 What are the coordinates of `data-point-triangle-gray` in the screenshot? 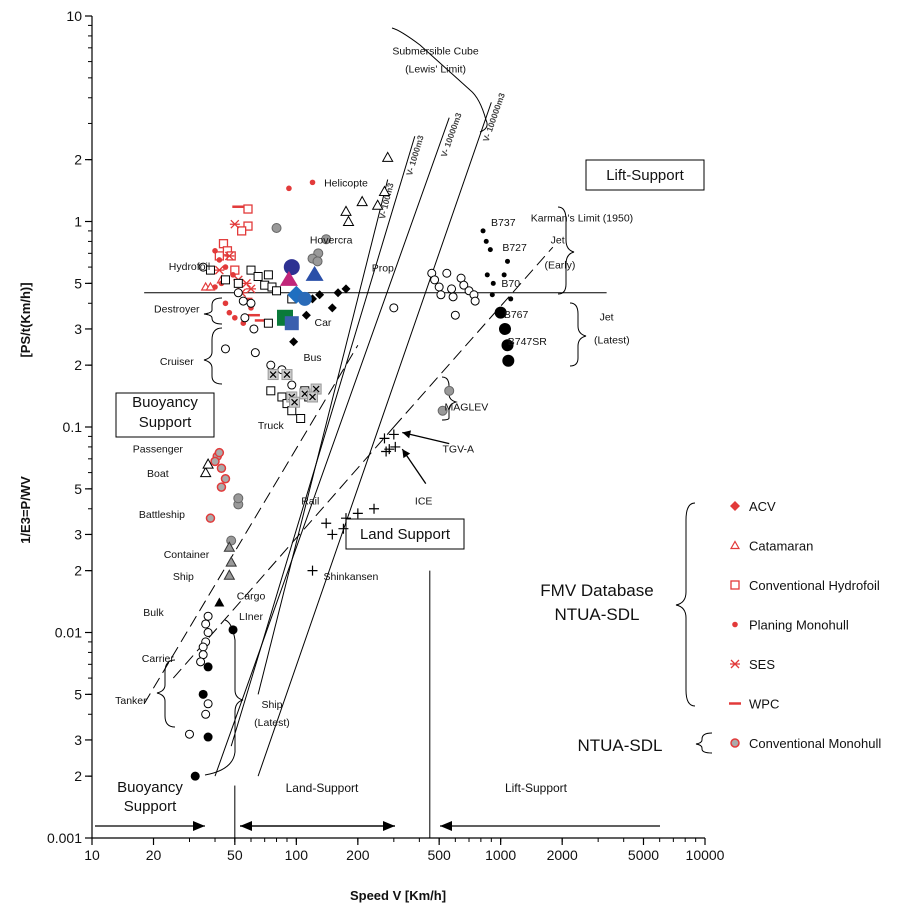 It's located at (229, 546).